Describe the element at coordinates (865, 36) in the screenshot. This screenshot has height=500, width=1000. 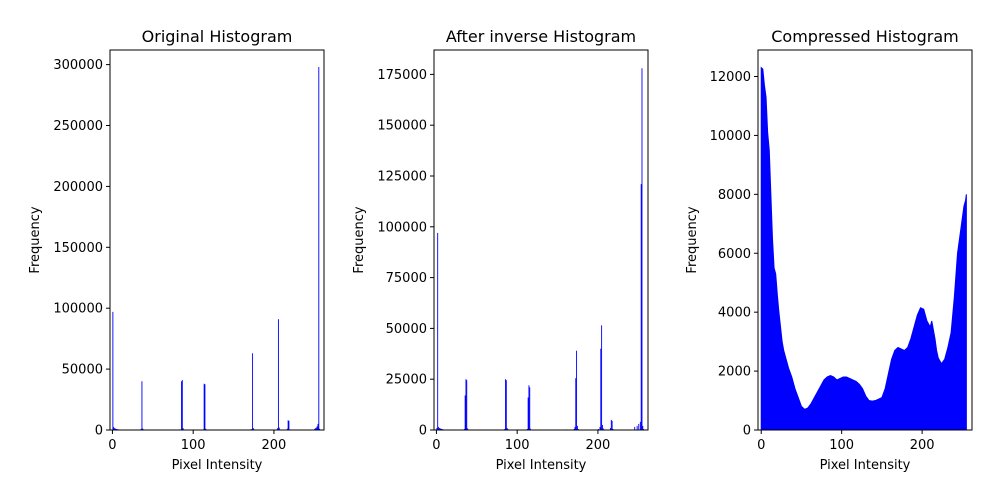
I see `chart-title: Compressed Histogram` at that location.